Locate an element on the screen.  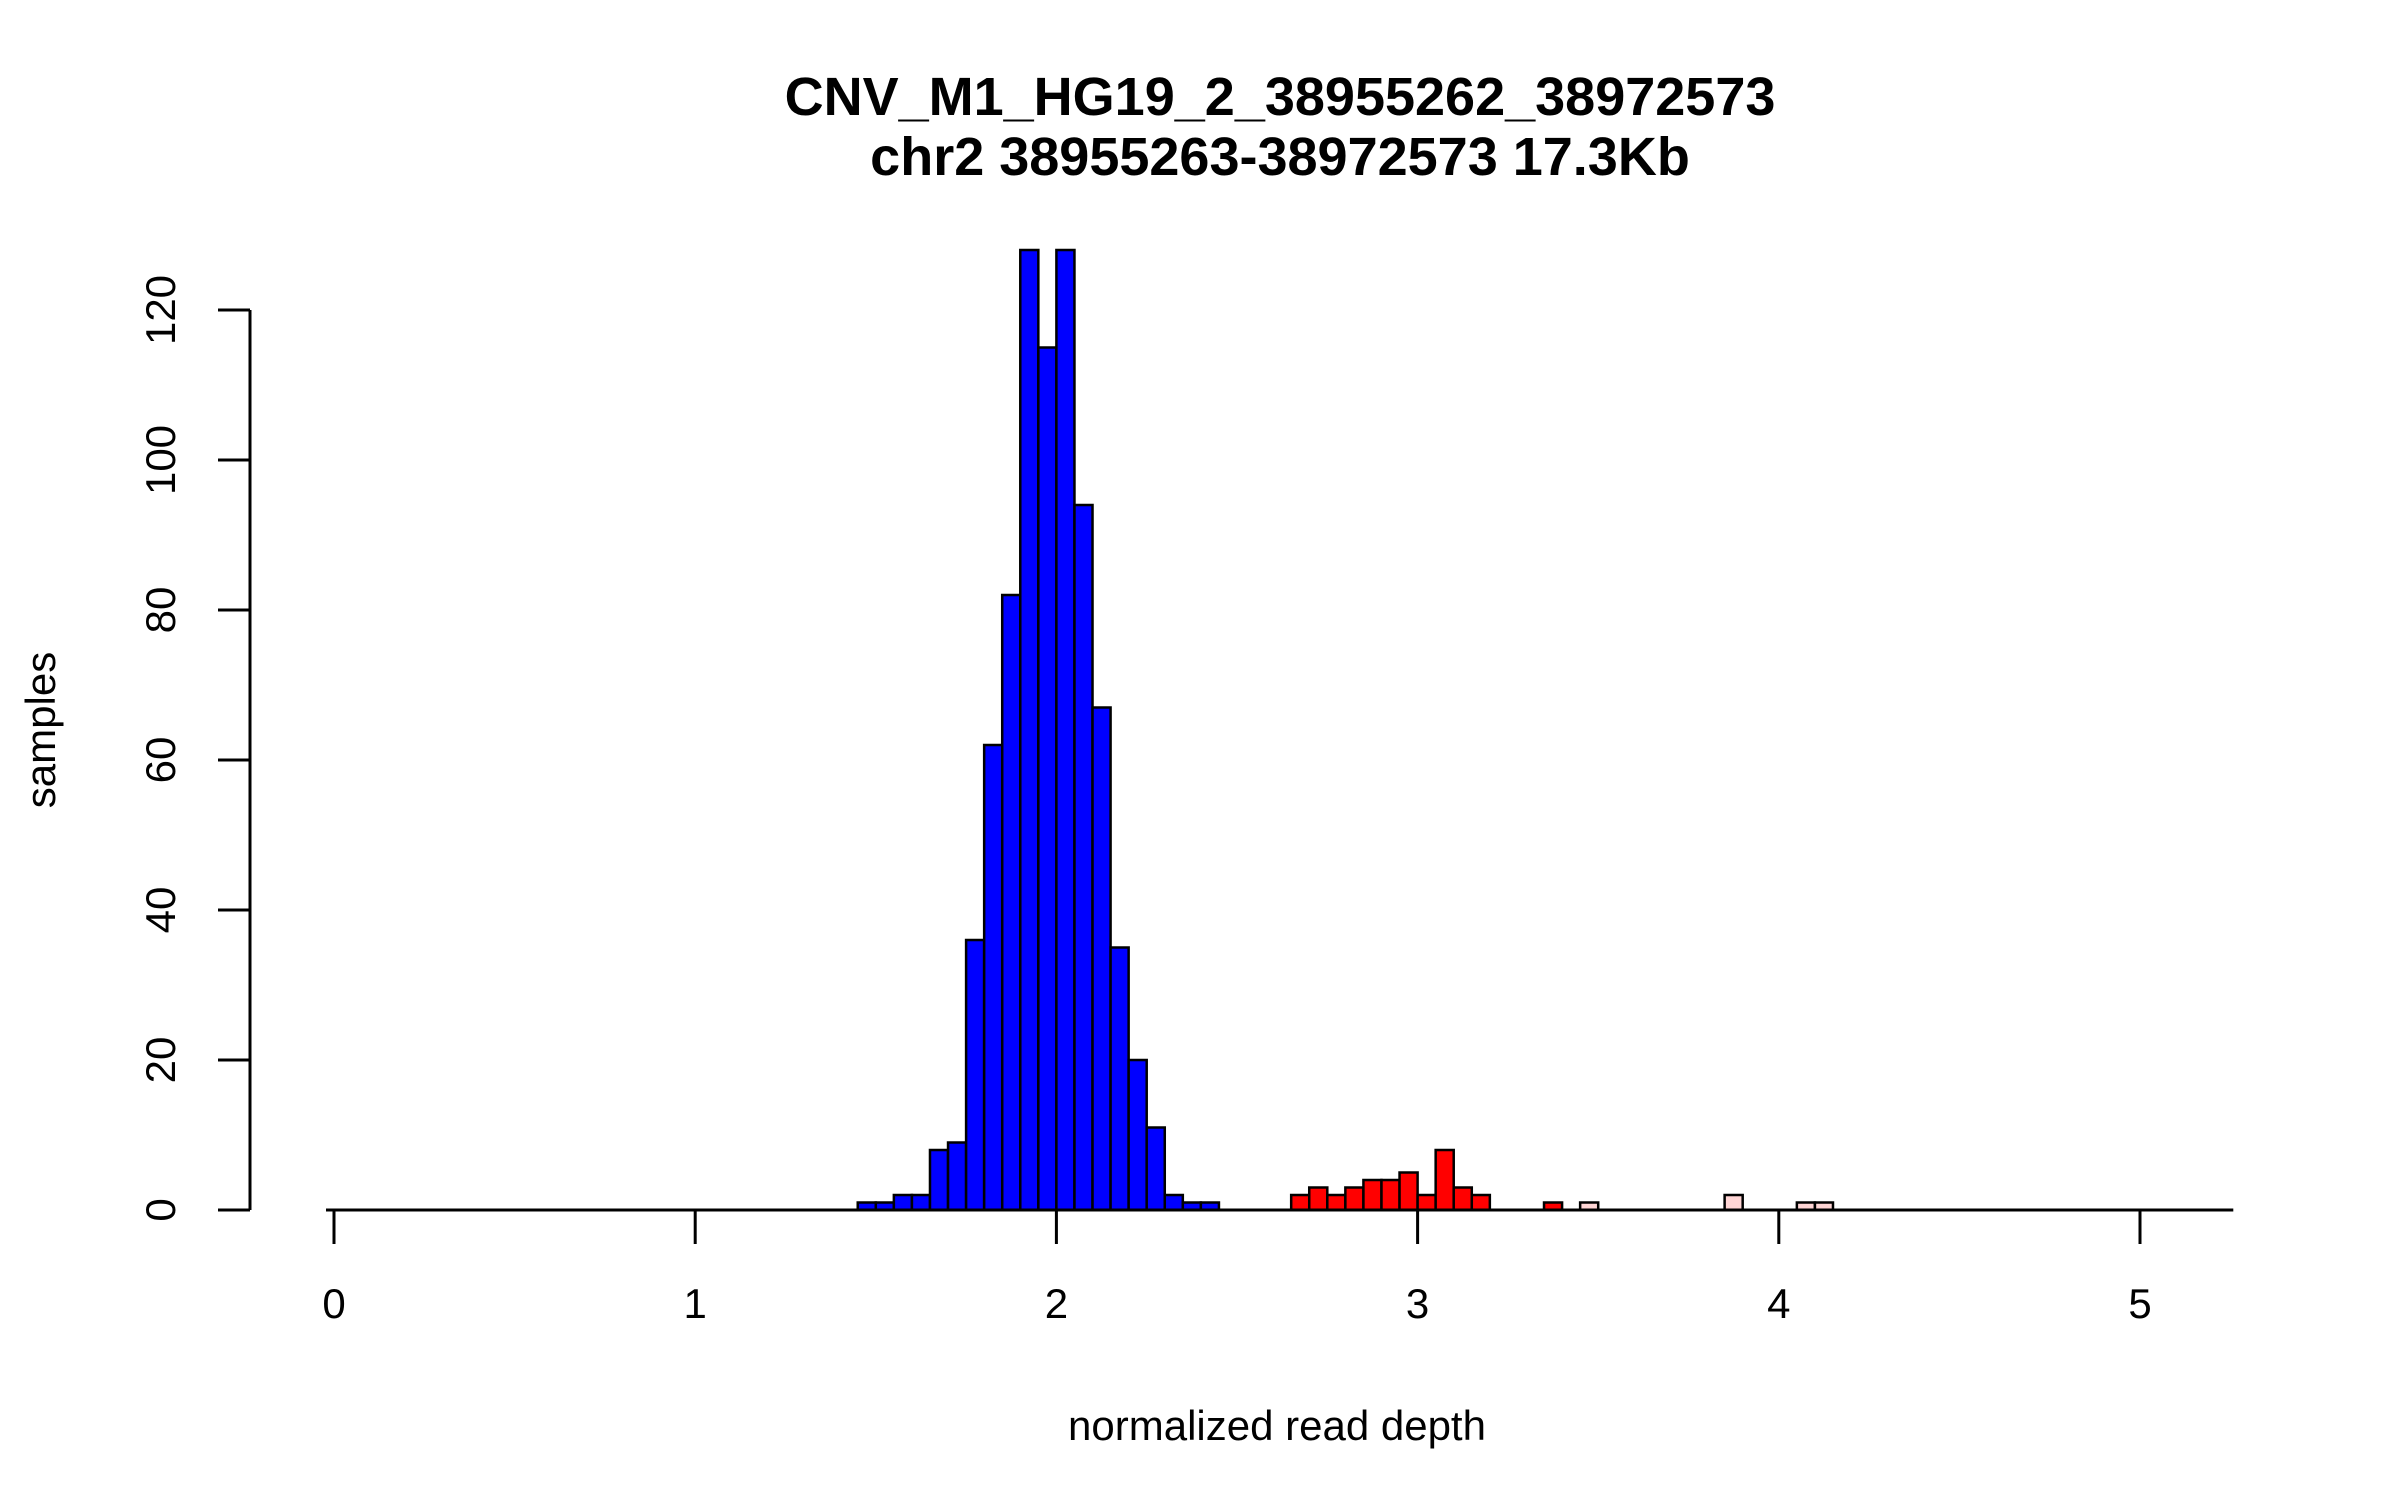
x-tick-label: 1 is located at coordinates (695, 1303).